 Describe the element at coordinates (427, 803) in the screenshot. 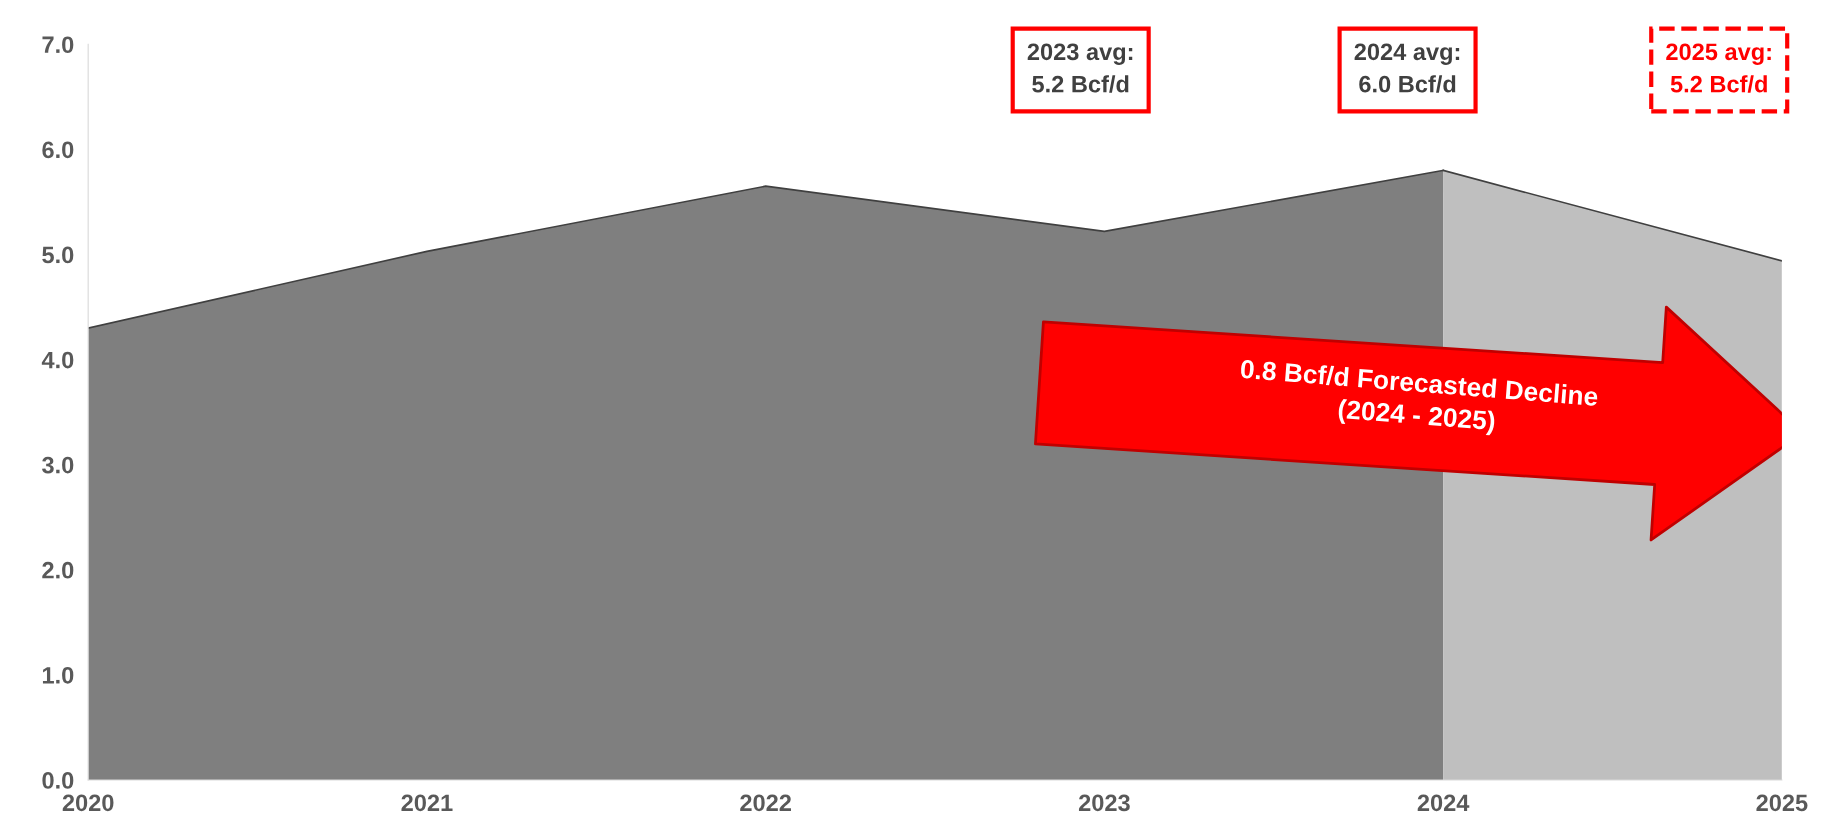

I see `x-tick-label: 2021` at that location.